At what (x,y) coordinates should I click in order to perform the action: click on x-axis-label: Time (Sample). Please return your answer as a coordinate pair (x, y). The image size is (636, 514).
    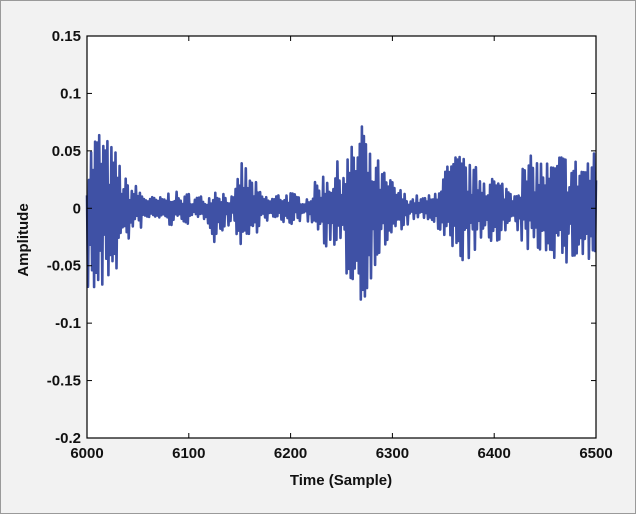
    Looking at the image, I should click on (341, 480).